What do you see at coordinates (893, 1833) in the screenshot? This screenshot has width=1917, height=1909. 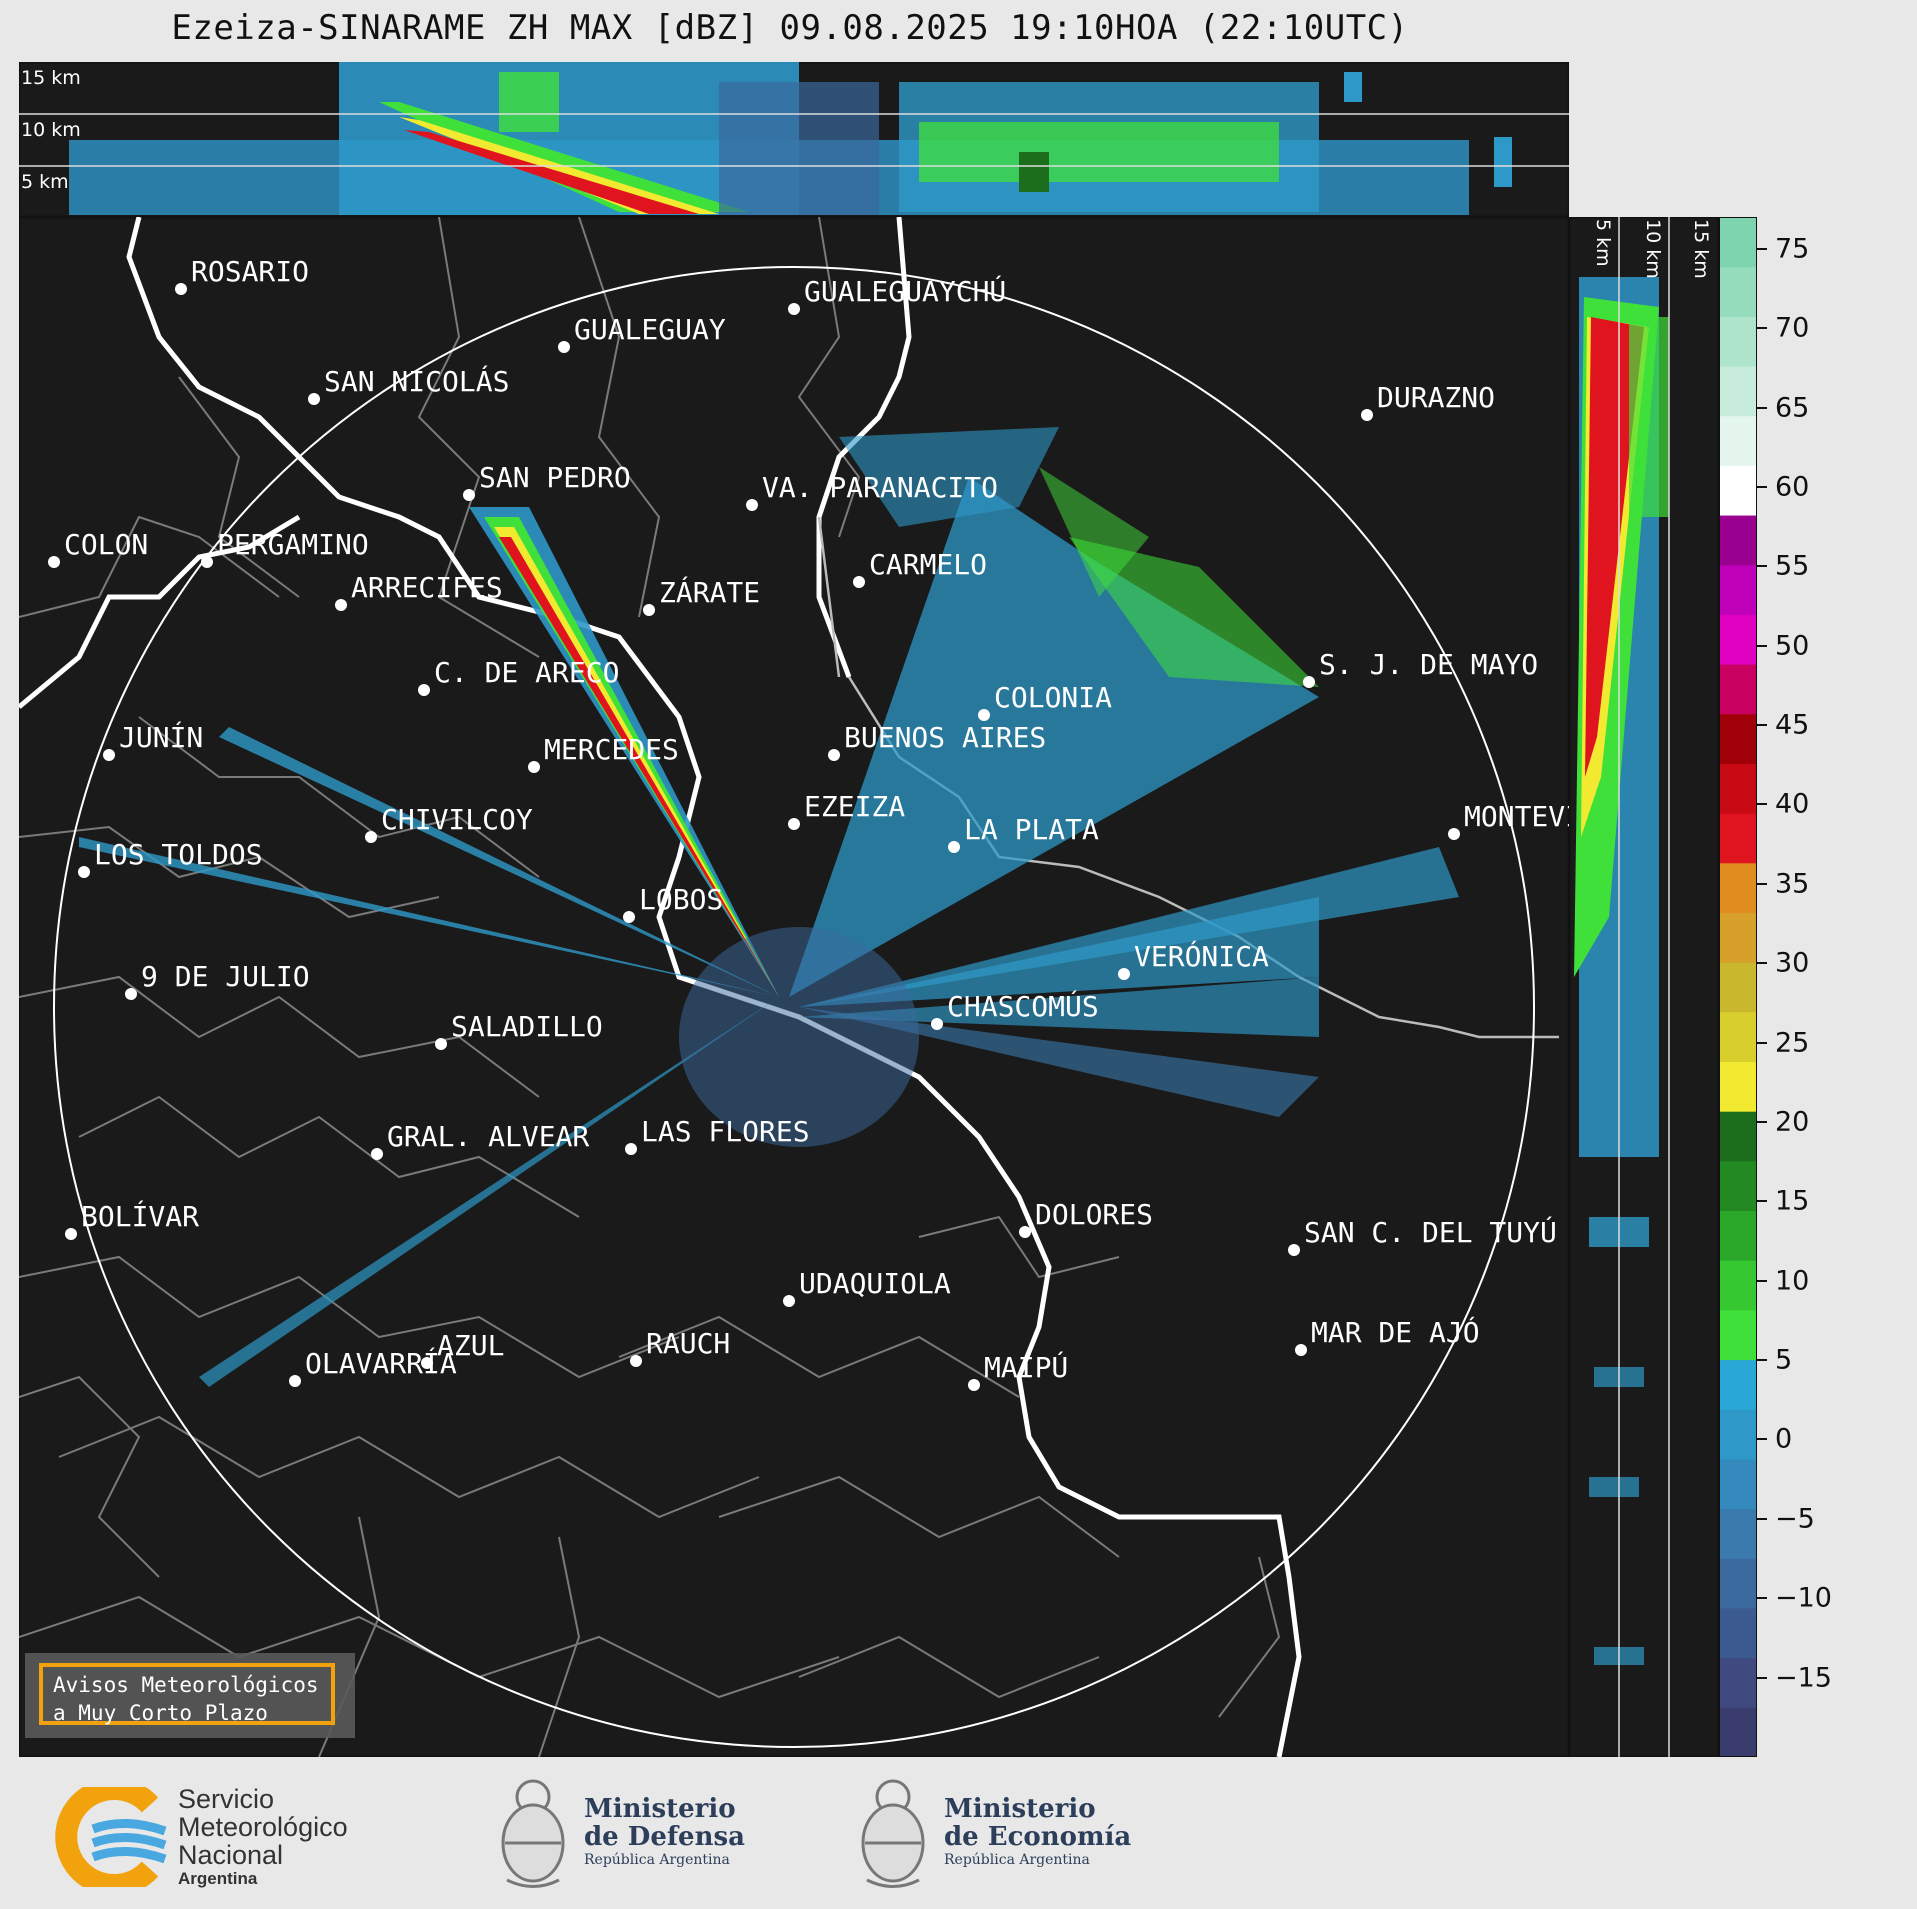 I see `coat-of-arms-icon` at bounding box center [893, 1833].